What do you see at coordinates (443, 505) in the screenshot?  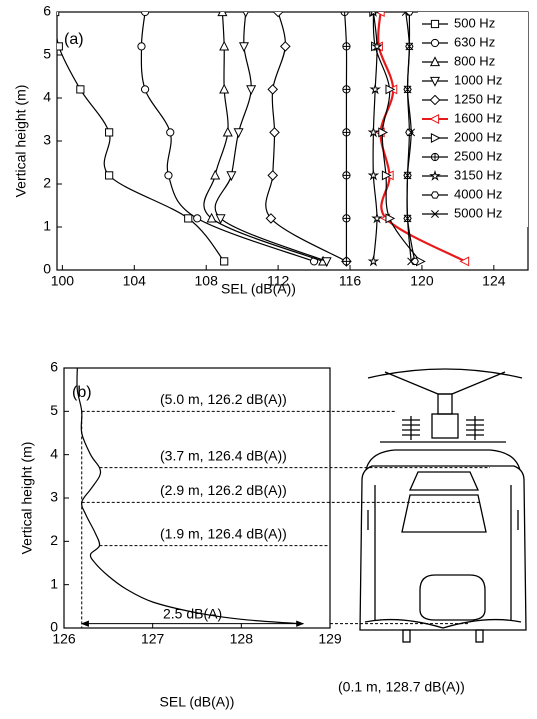 I see `train-drawing` at bounding box center [443, 505].